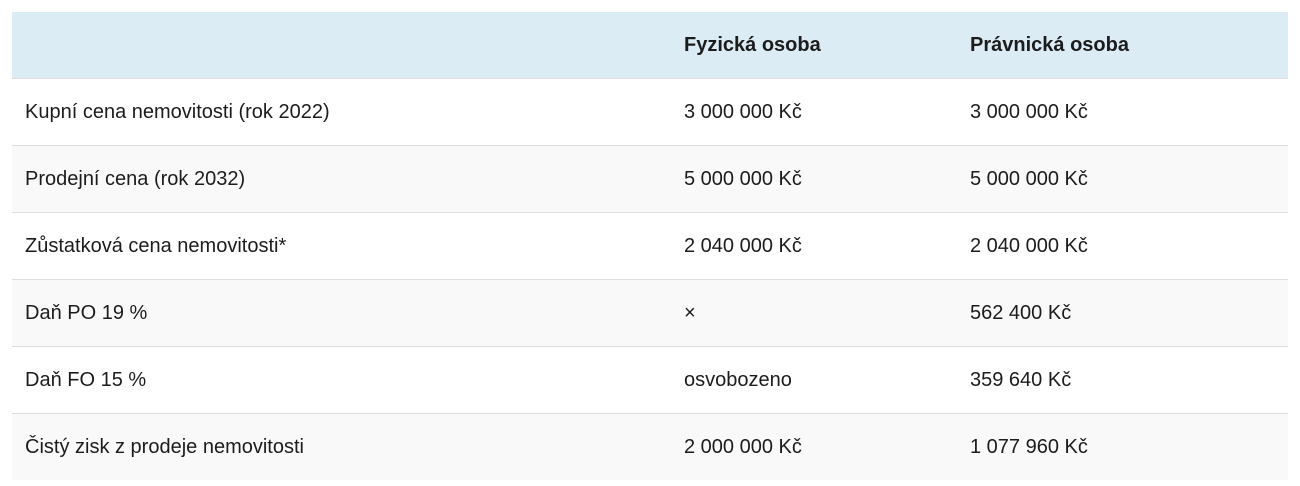 This screenshot has width=1300, height=486. I want to click on header-empty, so click(348, 45).